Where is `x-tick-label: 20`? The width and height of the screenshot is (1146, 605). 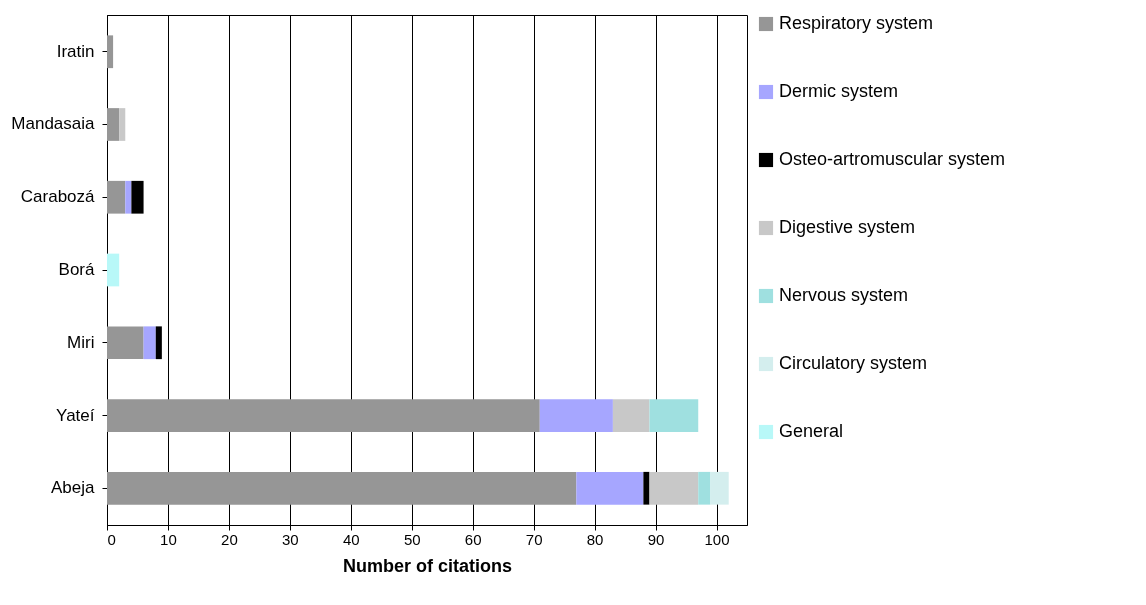
x-tick-label: 20 is located at coordinates (229, 539).